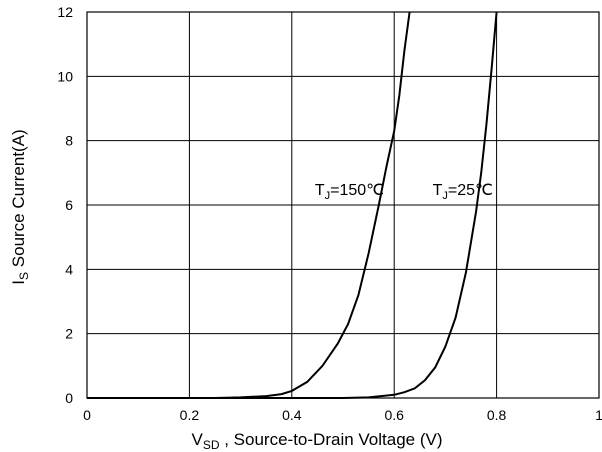 This screenshot has width=602, height=452. What do you see at coordinates (497, 415) in the screenshot?
I see `x-tick-label: 0.8` at bounding box center [497, 415].